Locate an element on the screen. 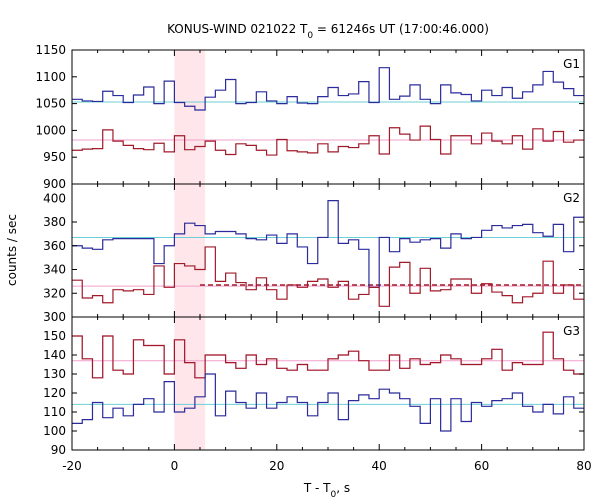 Image resolution: width=600 pixels, height=500 pixels. x-tick-label: -20 is located at coordinates (72, 466).